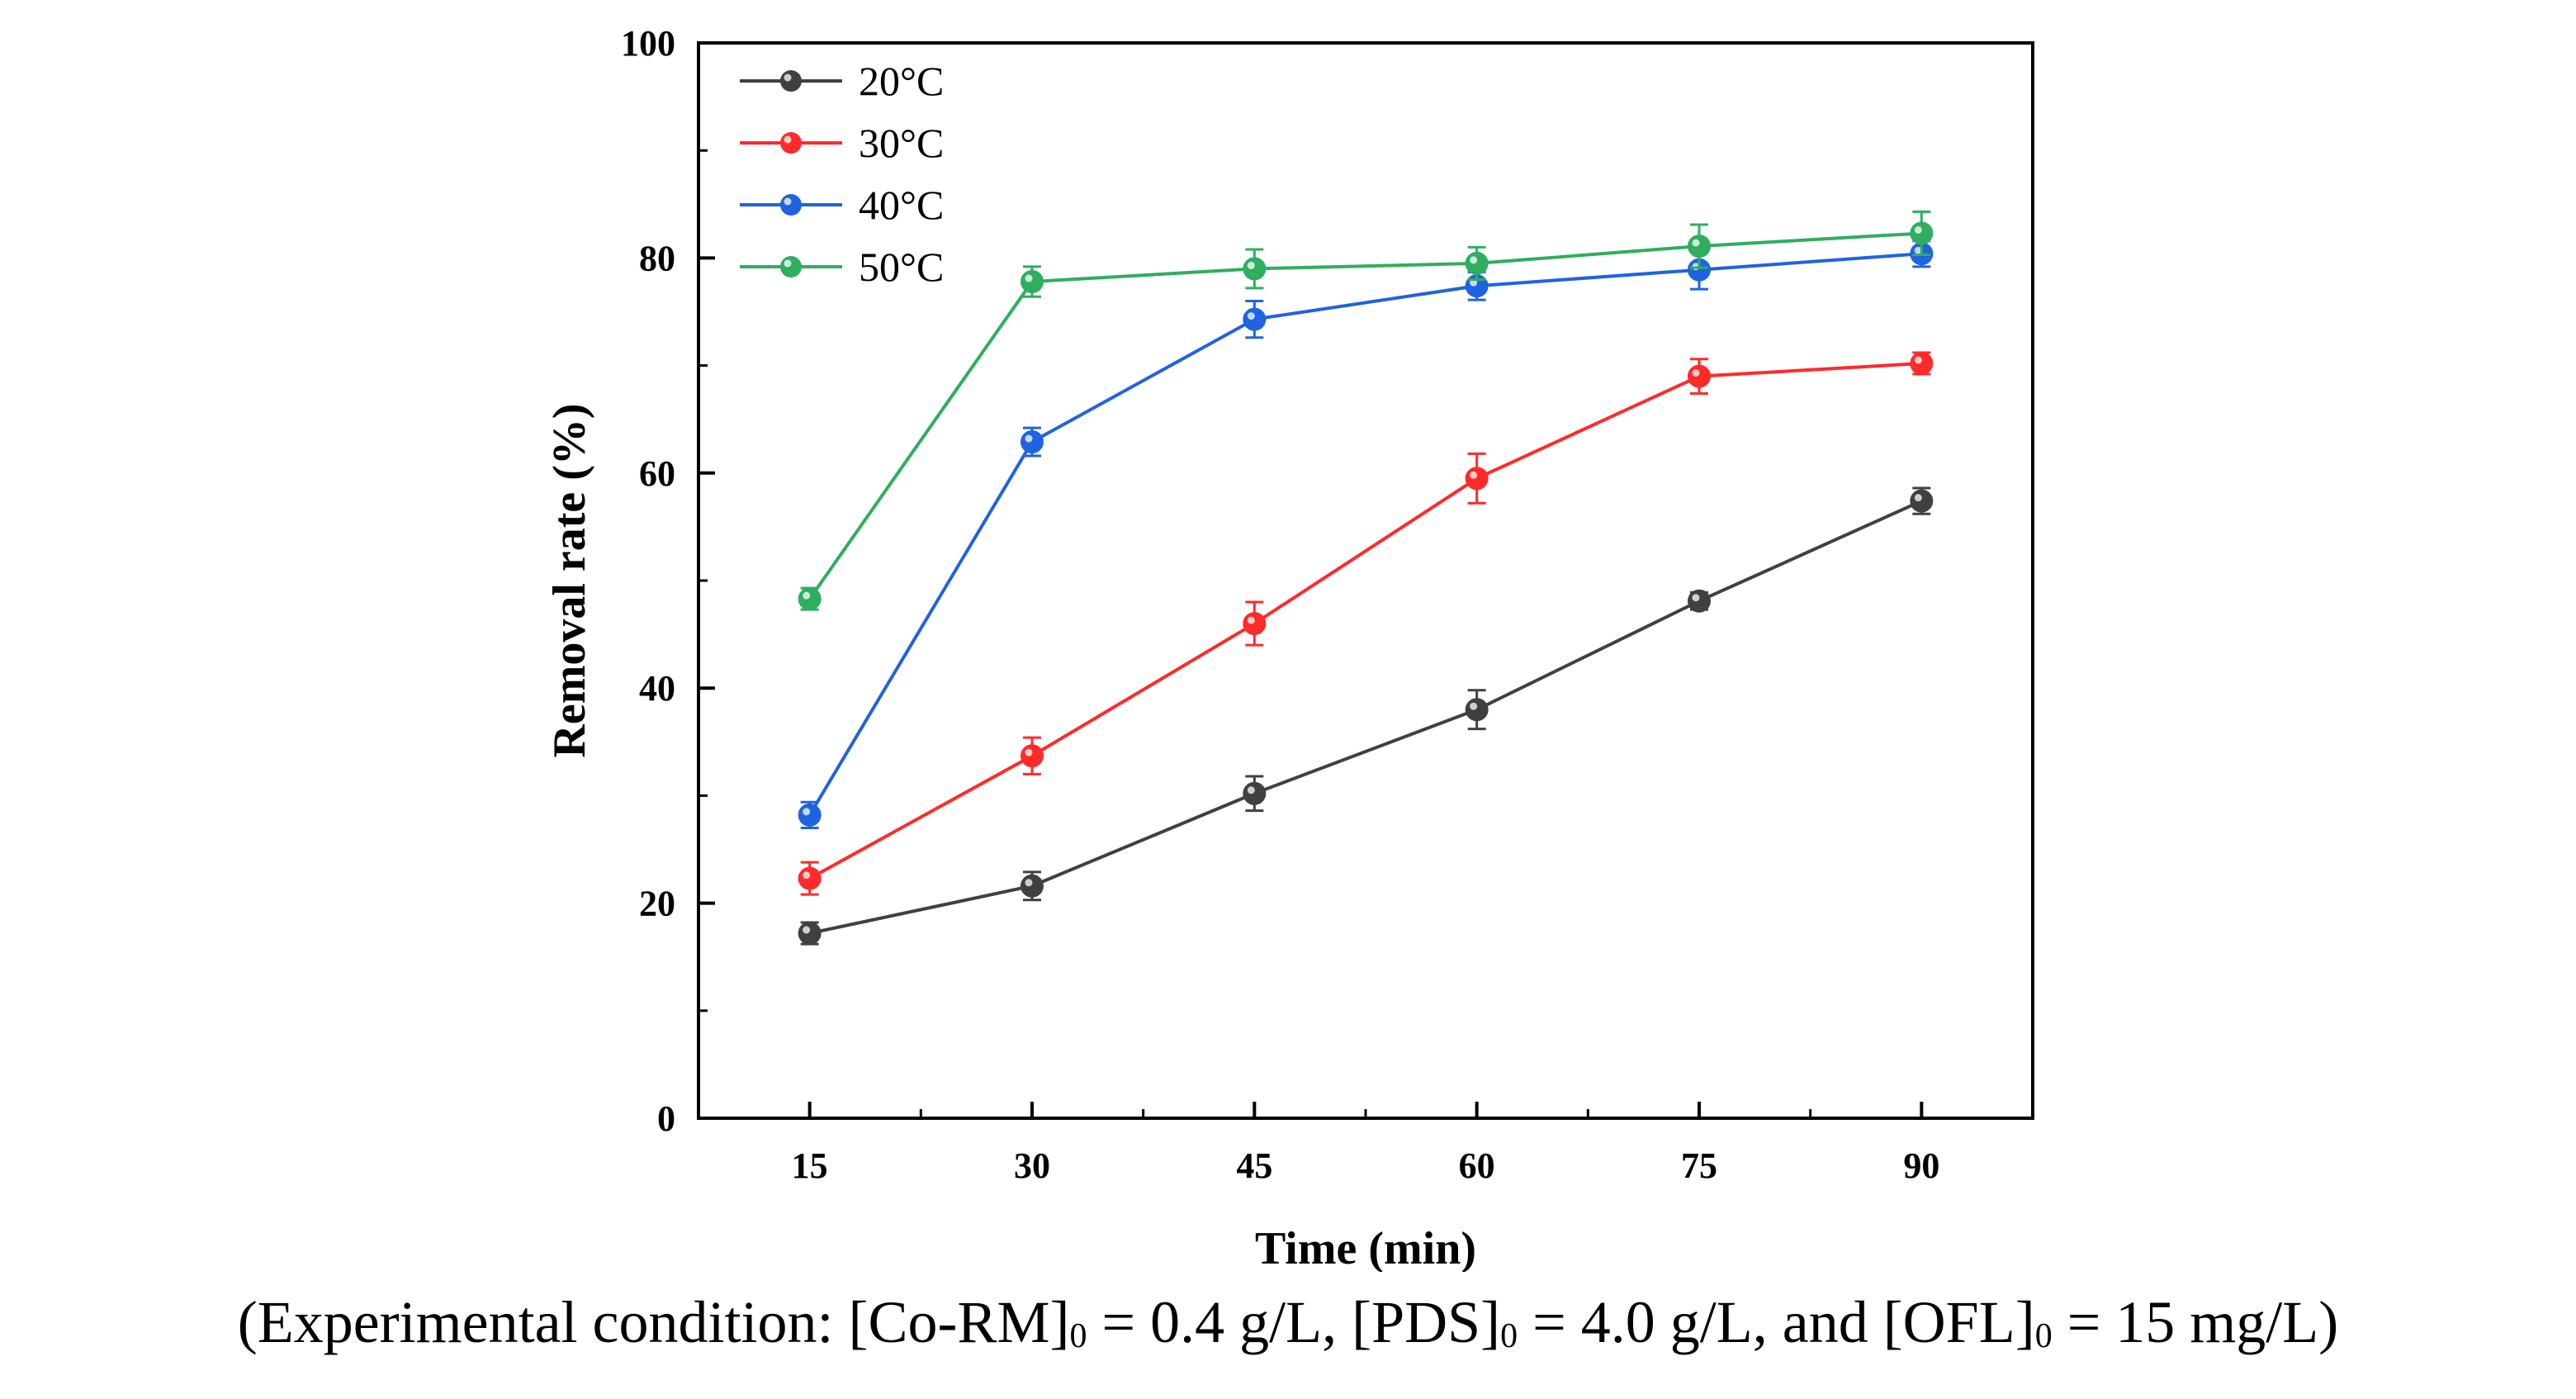 The image size is (2576, 1399). I want to click on y-tick-label: 20, so click(657, 904).